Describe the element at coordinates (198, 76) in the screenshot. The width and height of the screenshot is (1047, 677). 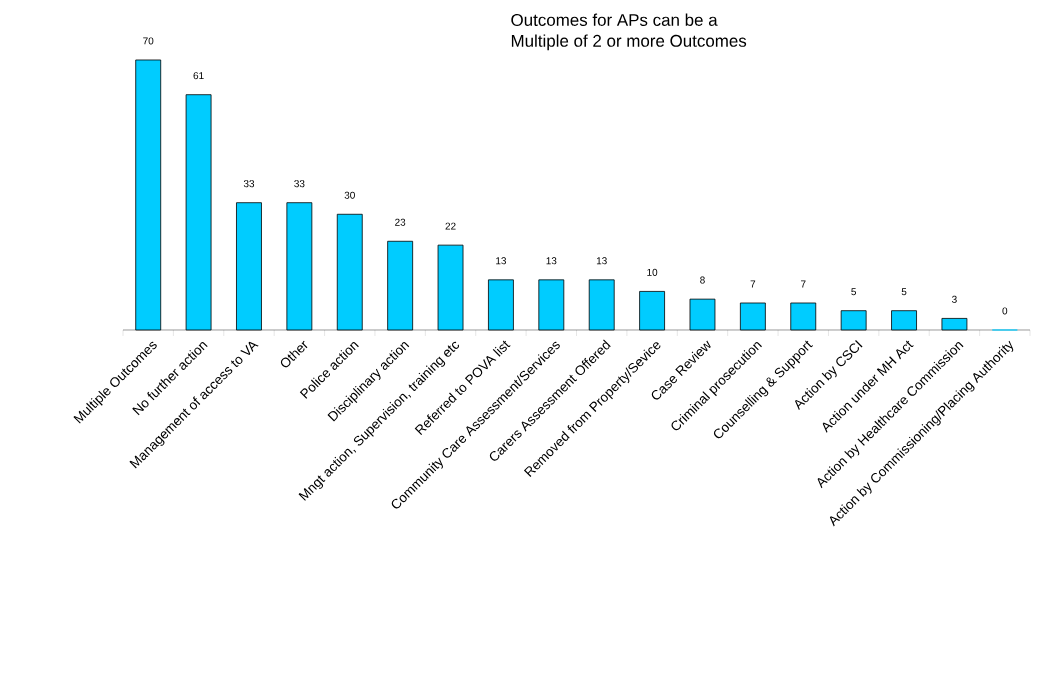
I see `data-label: 61` at that location.